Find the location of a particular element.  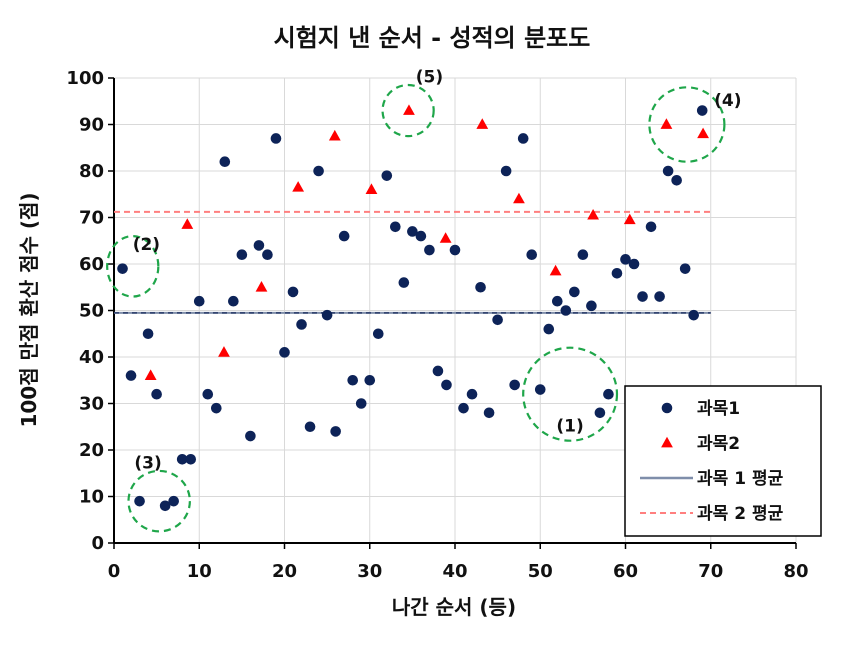

chart-title: 시험지 낸 순서 - 성적의 분포도 is located at coordinates (432, 38).